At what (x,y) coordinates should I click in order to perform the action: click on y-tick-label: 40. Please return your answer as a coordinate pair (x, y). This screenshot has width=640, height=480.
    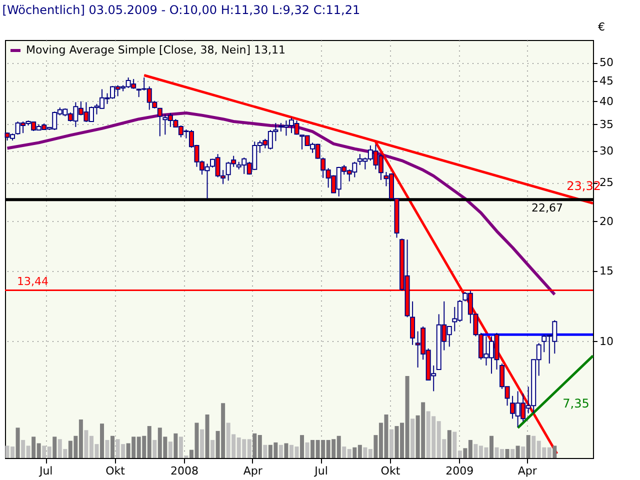
    Looking at the image, I should click on (607, 101).